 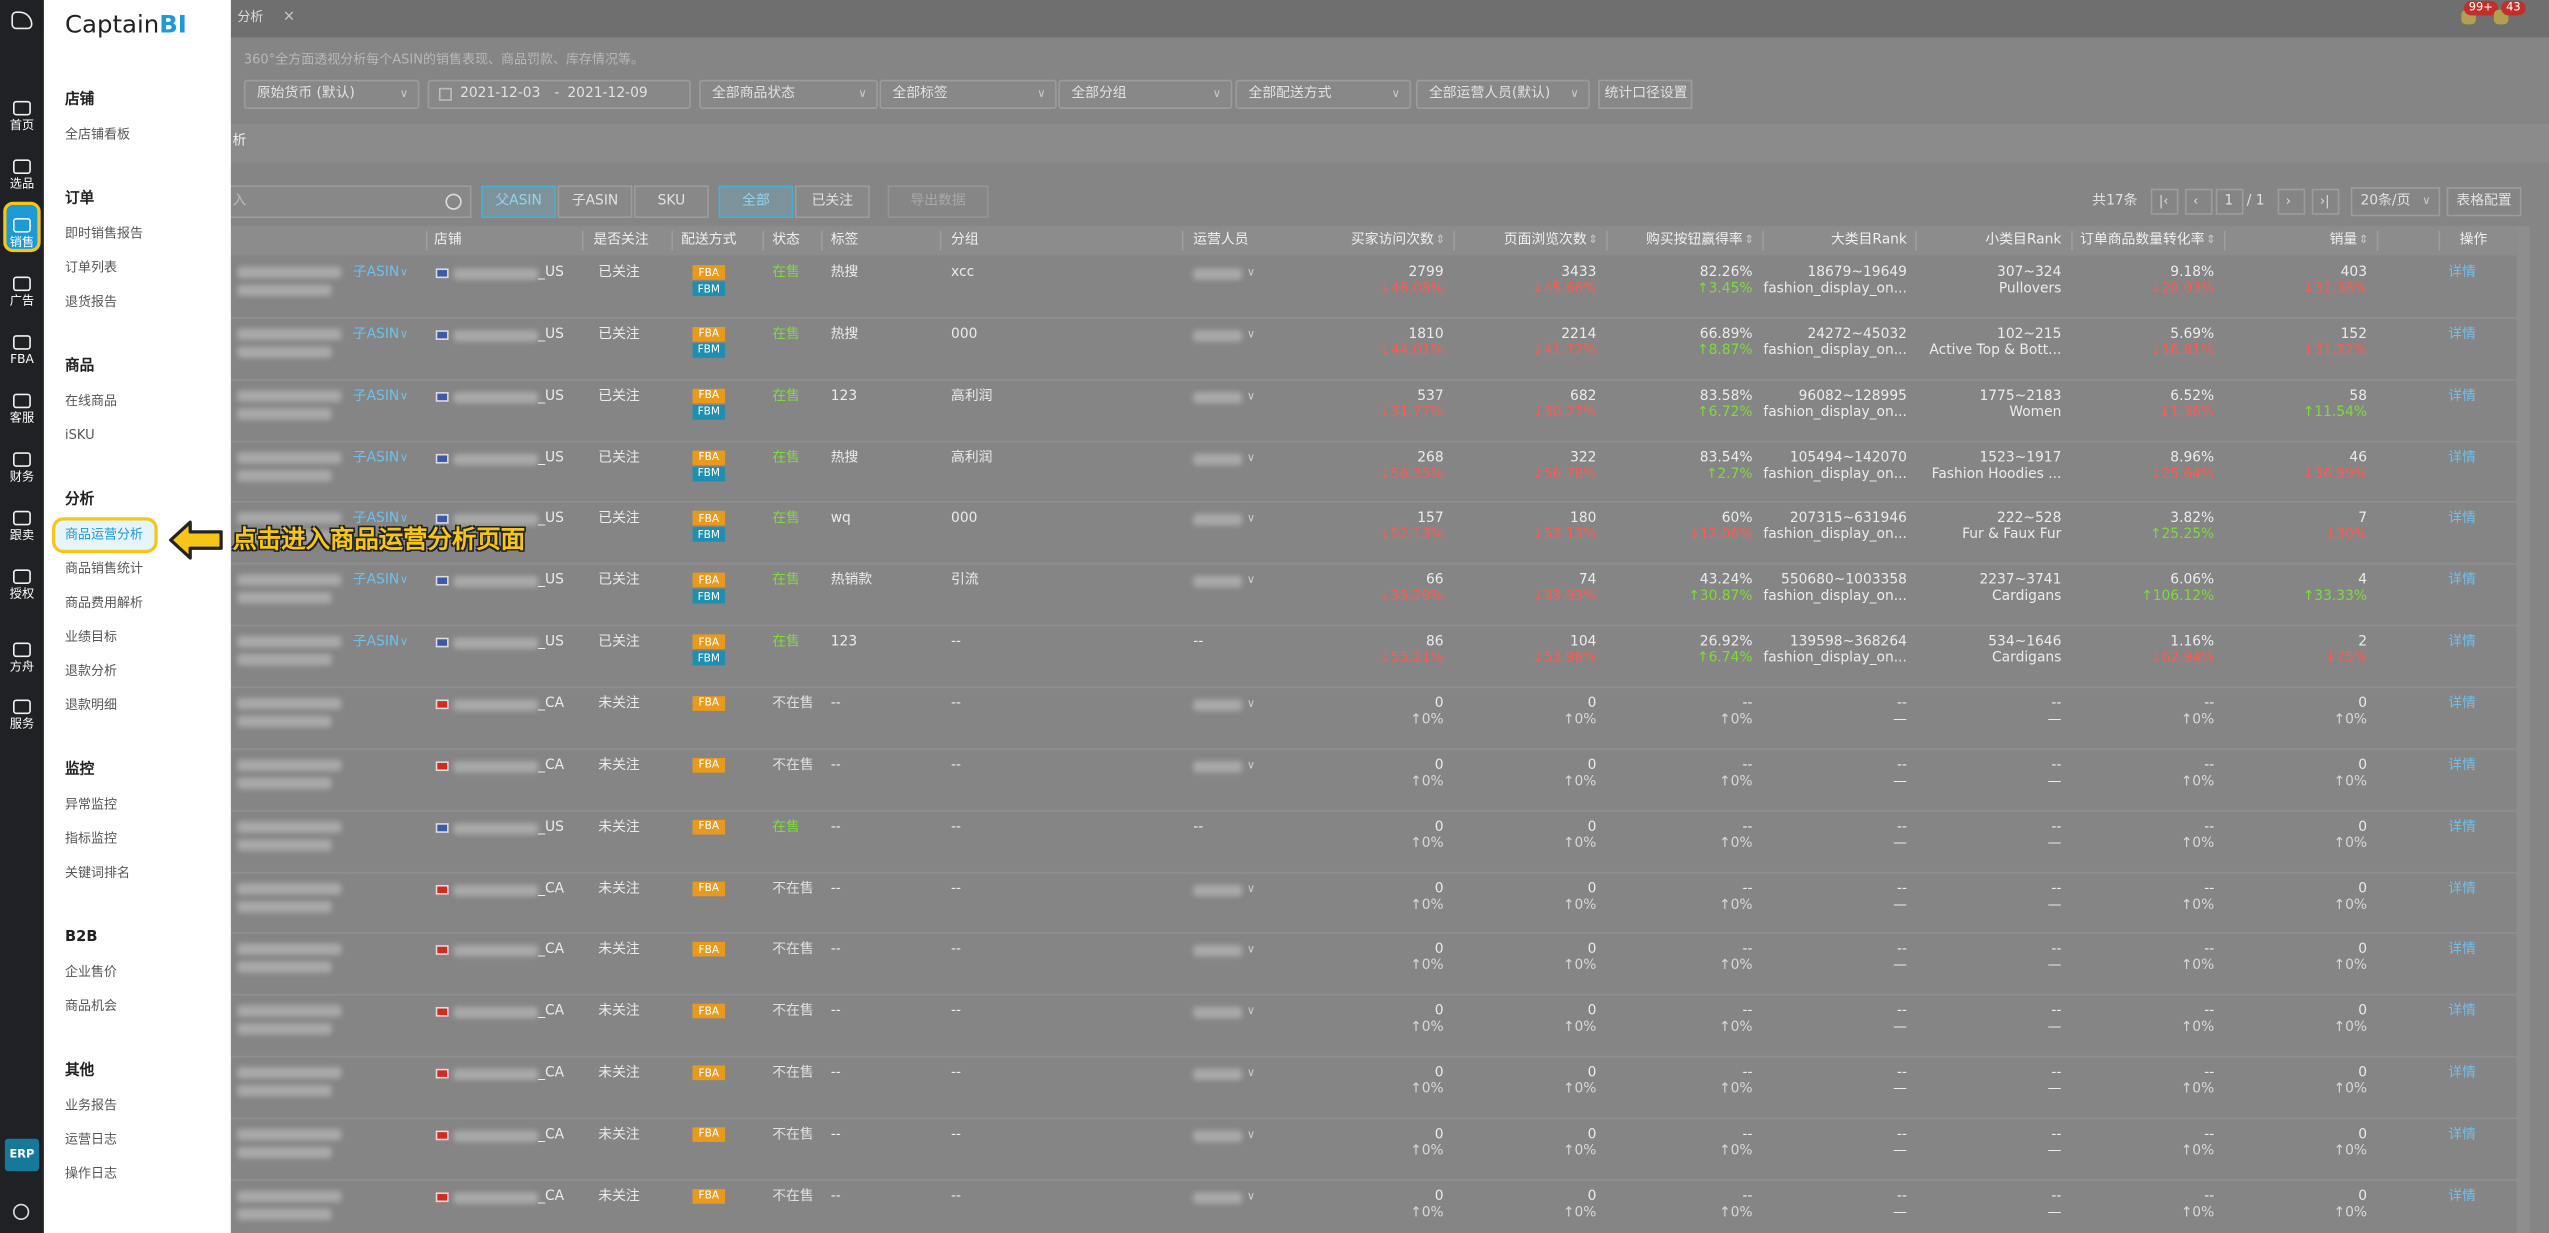 What do you see at coordinates (104, 568) in the screenshot?
I see `menu-item: 商品销售统计` at bounding box center [104, 568].